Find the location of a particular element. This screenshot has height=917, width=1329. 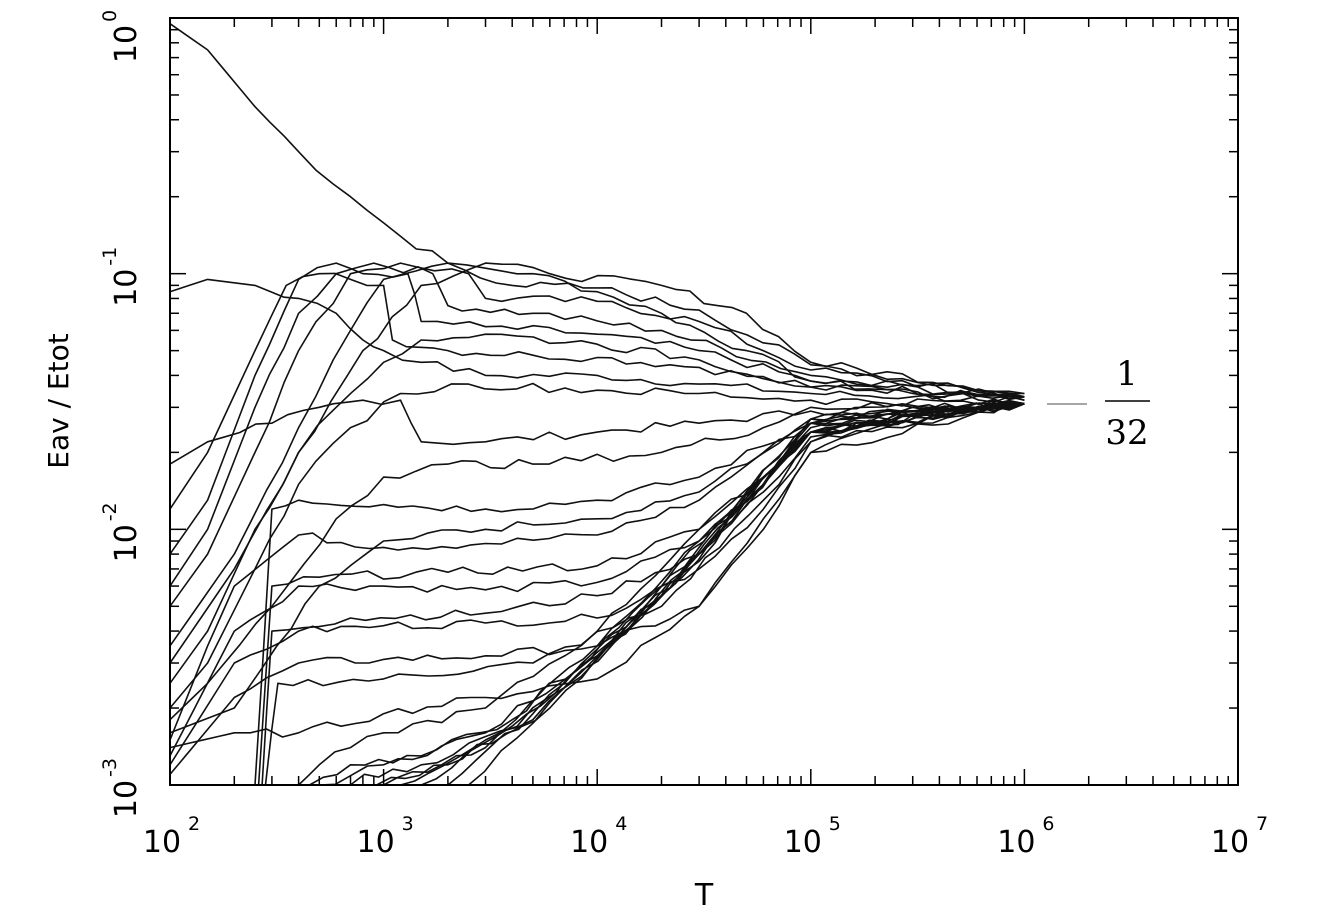

x-tick-exponent: 6 is located at coordinates (1048, 824).